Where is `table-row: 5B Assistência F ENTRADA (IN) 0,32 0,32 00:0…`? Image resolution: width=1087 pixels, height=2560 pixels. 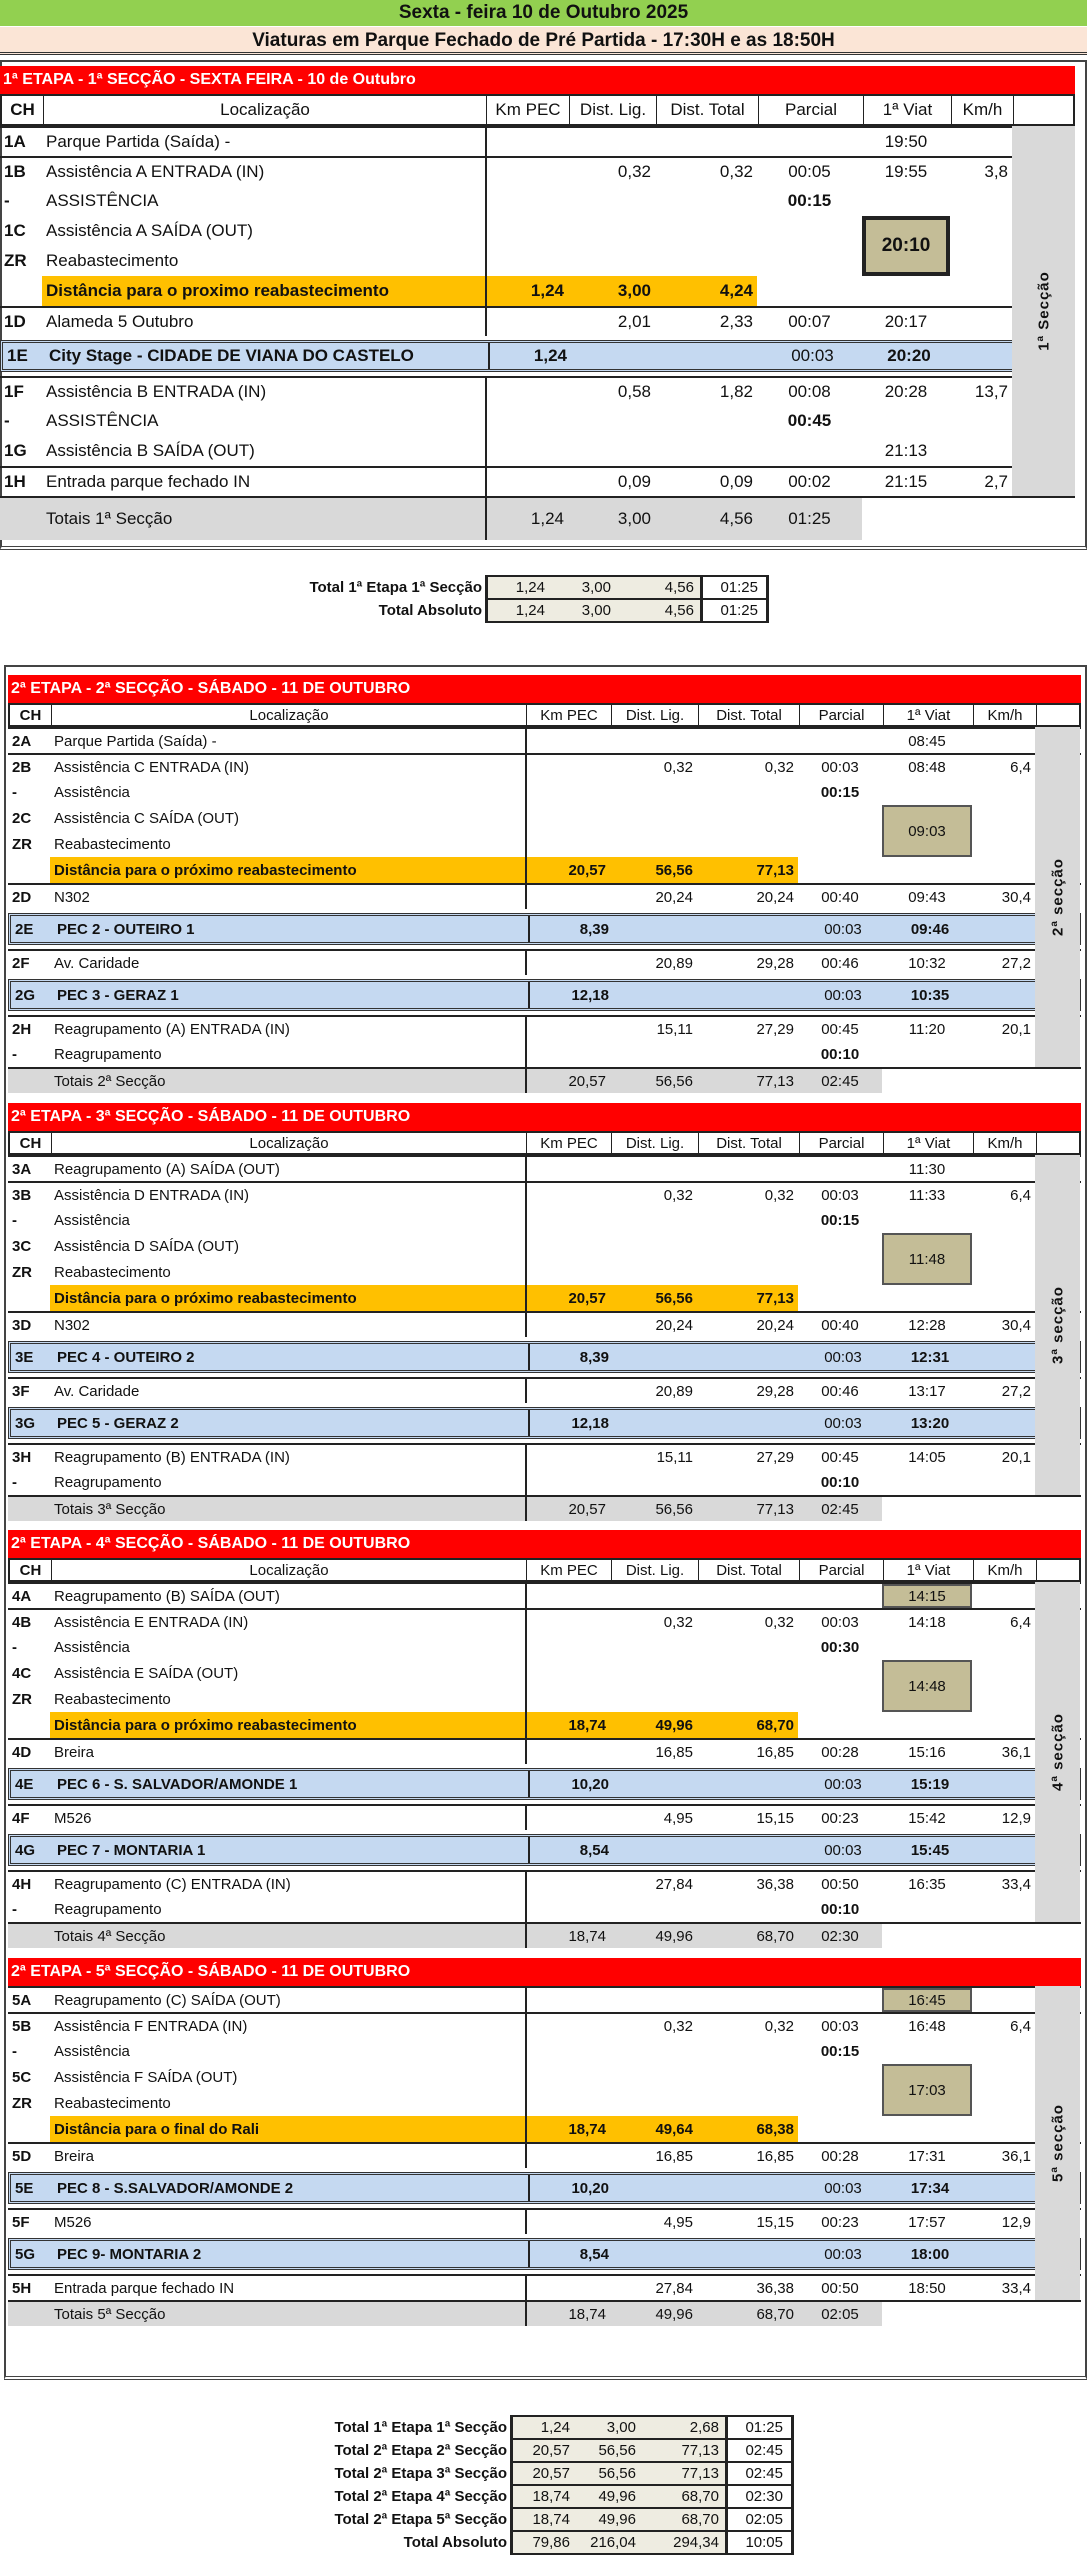
table-row: 5B Assistência F ENTRADA (IN) 0,32 0,32 00:0… is located at coordinates (544, 2025).